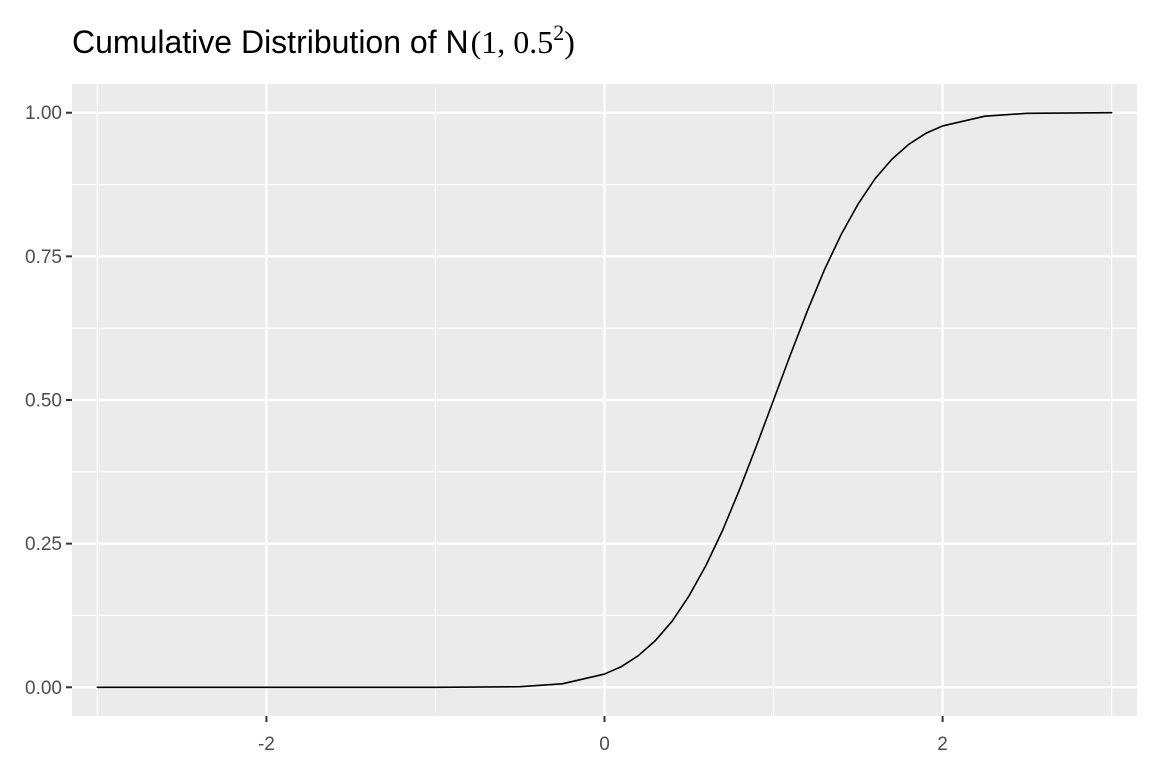 This screenshot has height=768, width=1152. What do you see at coordinates (517, 42) in the screenshot?
I see `chart-title-args: 1, 0.5` at bounding box center [517, 42].